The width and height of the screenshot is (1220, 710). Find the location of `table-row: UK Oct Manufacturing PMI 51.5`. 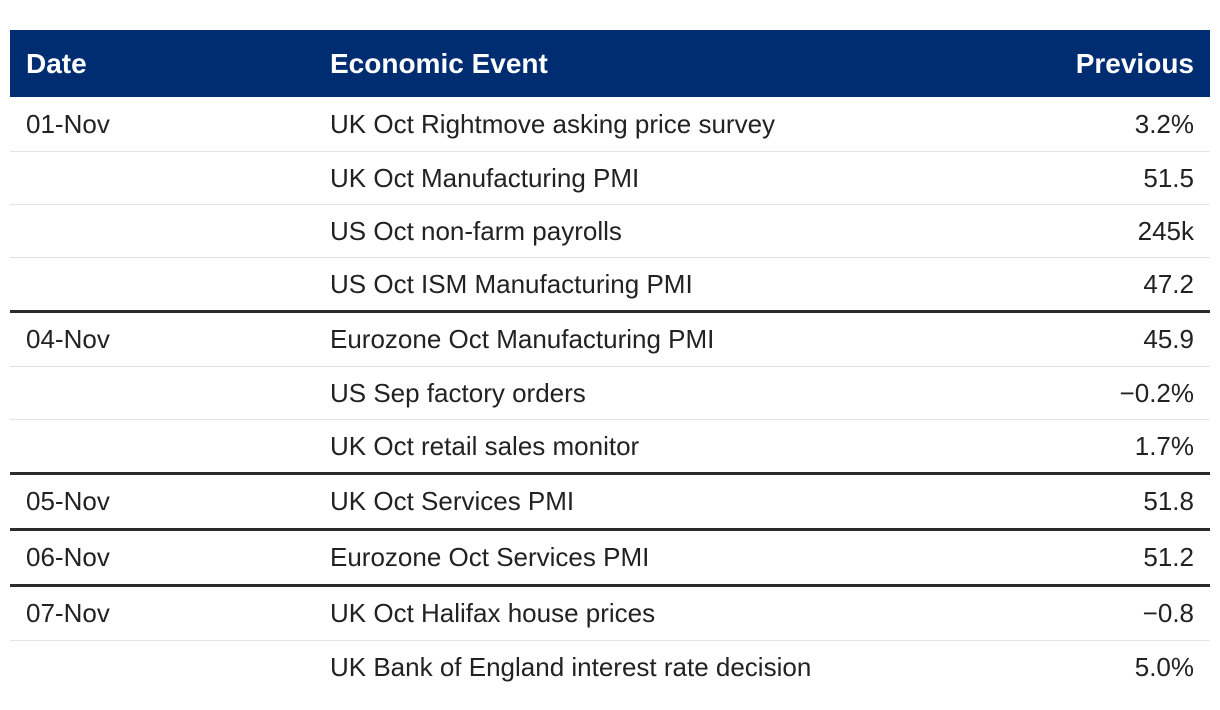

table-row: UK Oct Manufacturing PMI 51.5 is located at coordinates (610, 177).